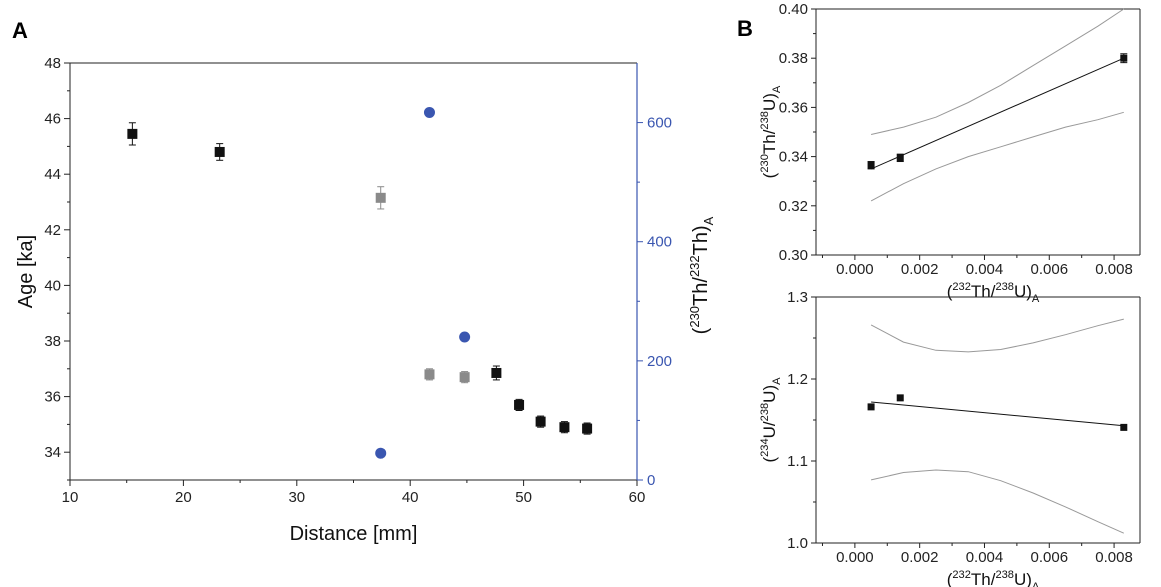 This screenshot has height=587, width=1161. What do you see at coordinates (997, 156) in the screenshot?
I see `confidence-band-lower-b-top` at bounding box center [997, 156].